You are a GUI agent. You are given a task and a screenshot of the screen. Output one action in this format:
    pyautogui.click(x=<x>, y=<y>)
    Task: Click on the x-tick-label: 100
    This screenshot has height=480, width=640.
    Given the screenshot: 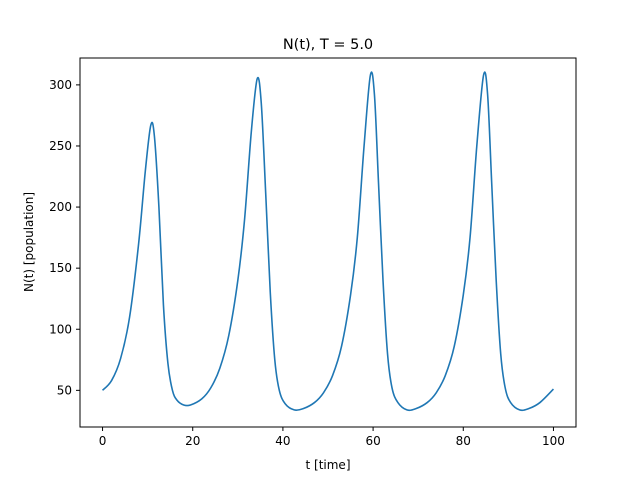 What is the action you would take?
    pyautogui.click(x=553, y=441)
    